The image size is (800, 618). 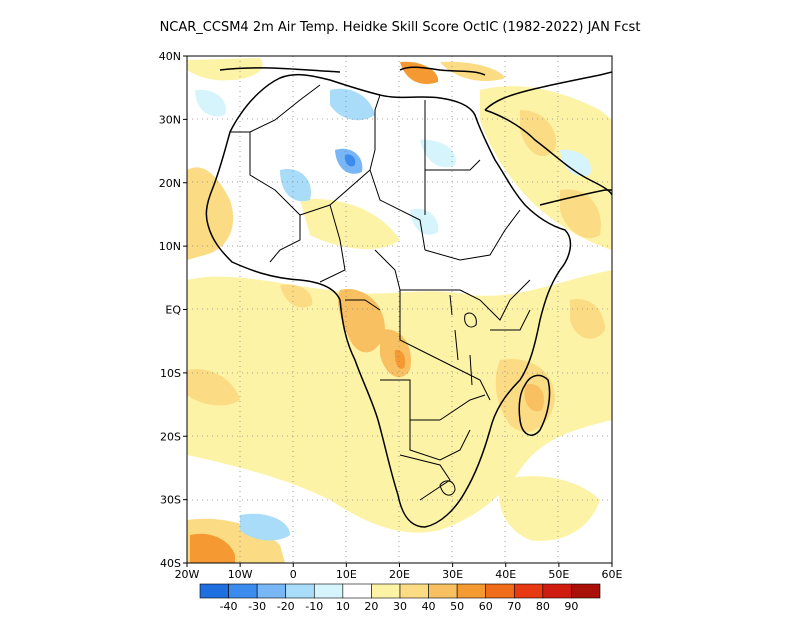 What do you see at coordinates (257, 606) in the screenshot?
I see `colorbar-label: -30` at bounding box center [257, 606].